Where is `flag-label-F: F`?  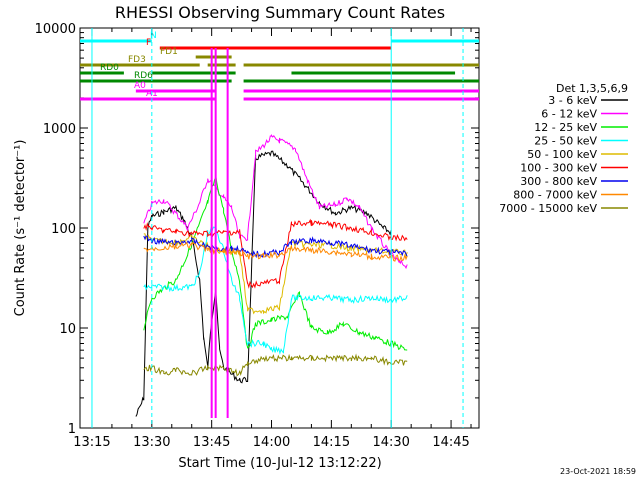
flag-label-F: F is located at coordinates (148, 43).